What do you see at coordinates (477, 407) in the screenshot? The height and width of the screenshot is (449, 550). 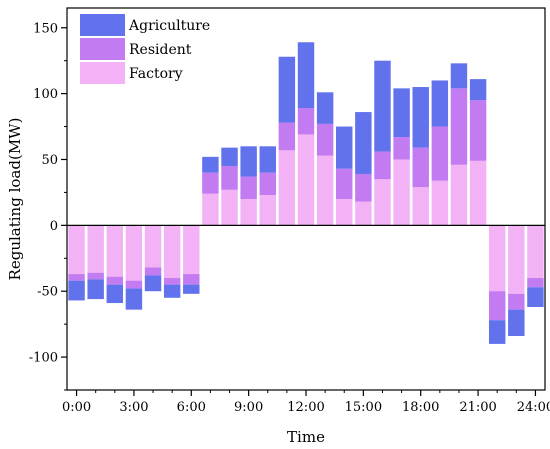 I see `x-tick-label: 21:00` at bounding box center [477, 407].